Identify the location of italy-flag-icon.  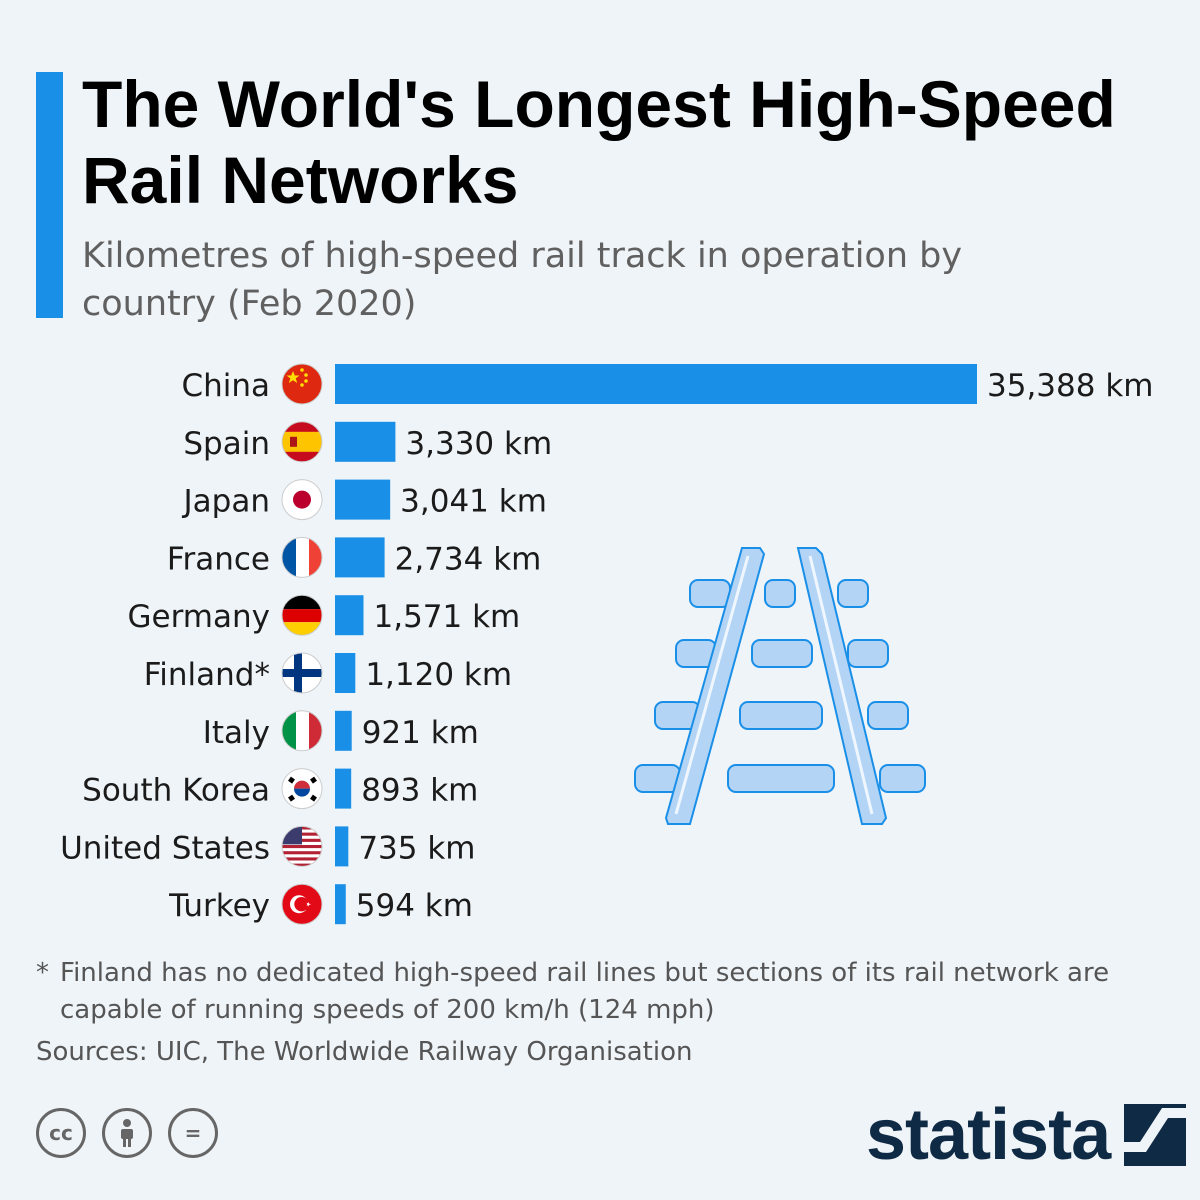
(302, 731).